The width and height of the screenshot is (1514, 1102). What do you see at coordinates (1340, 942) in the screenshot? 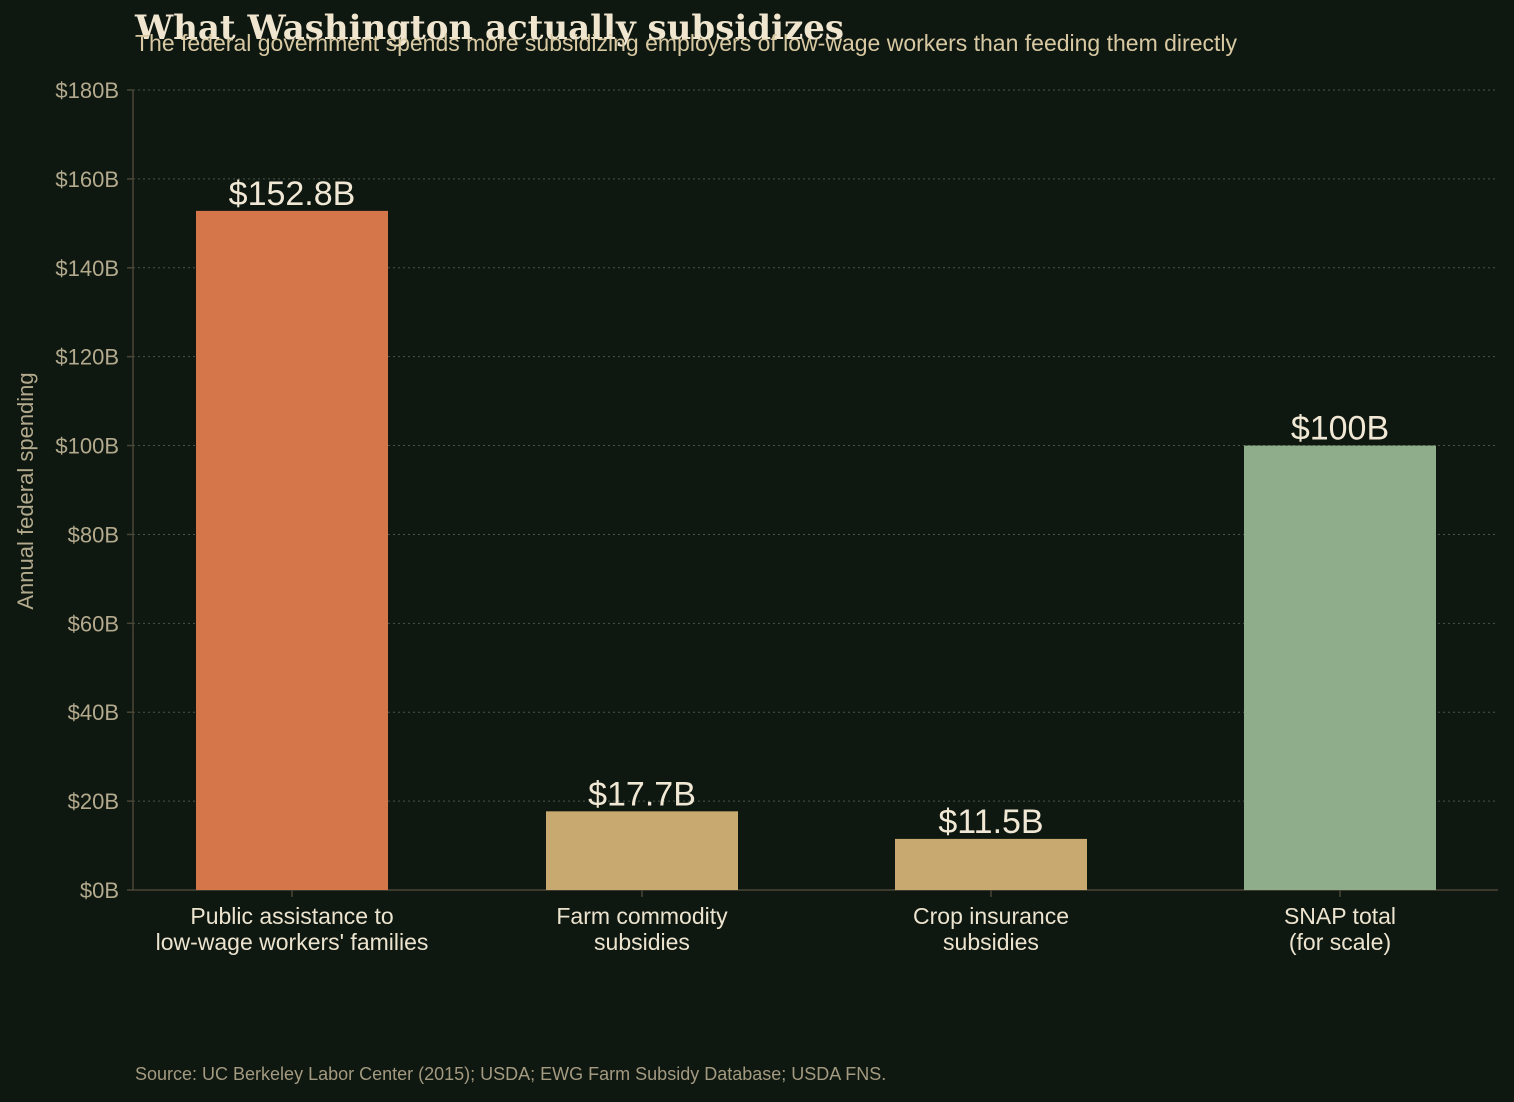
I see `x-tick-label: (for scale)` at bounding box center [1340, 942].